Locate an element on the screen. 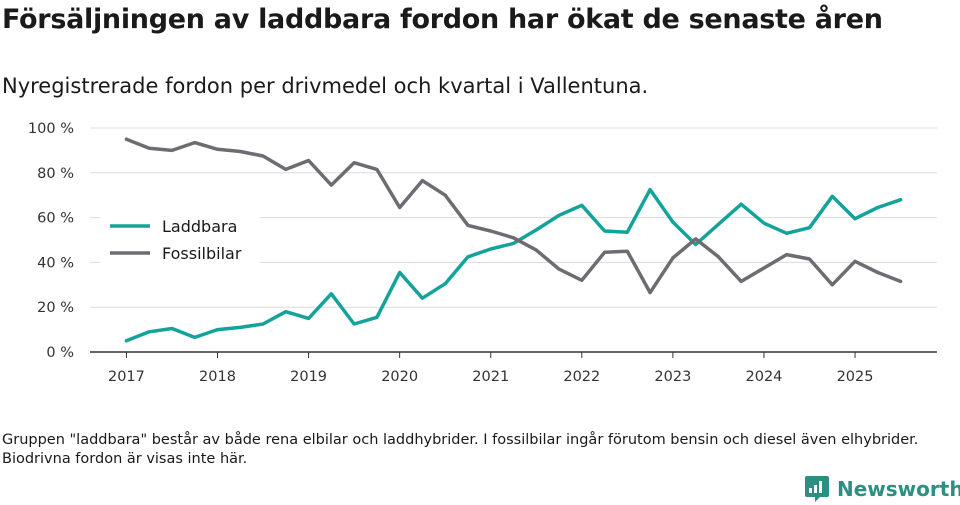  x-tick-label: 2018 is located at coordinates (217, 377).